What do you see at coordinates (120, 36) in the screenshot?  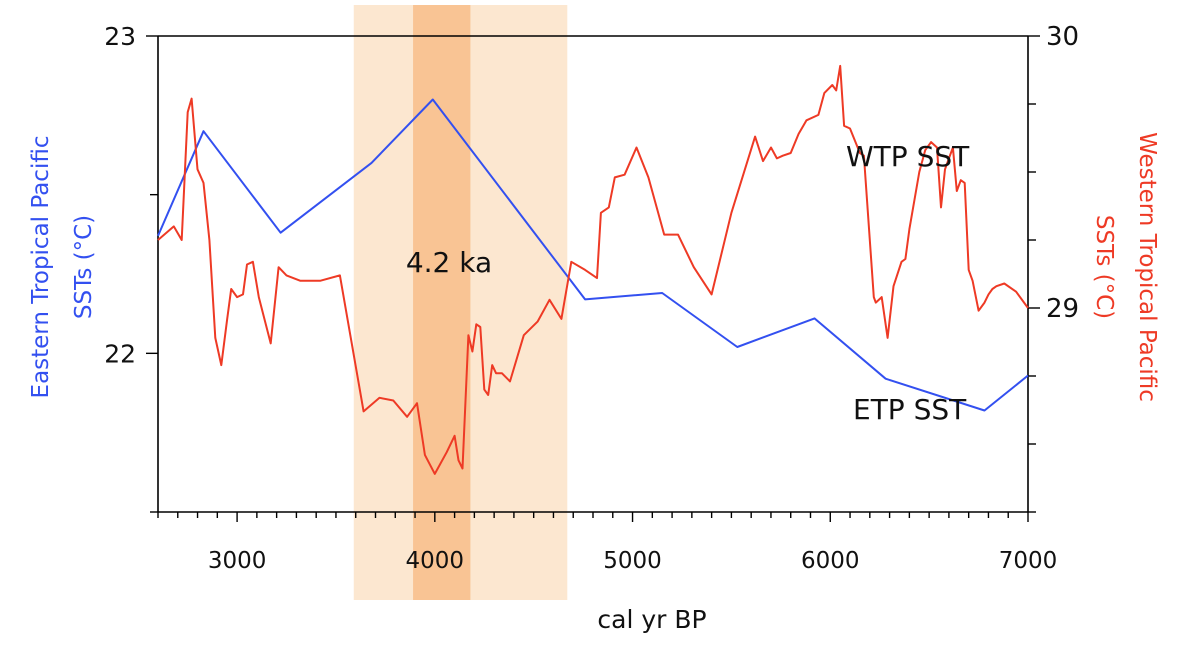 I see `left-tick-label: 23` at bounding box center [120, 36].